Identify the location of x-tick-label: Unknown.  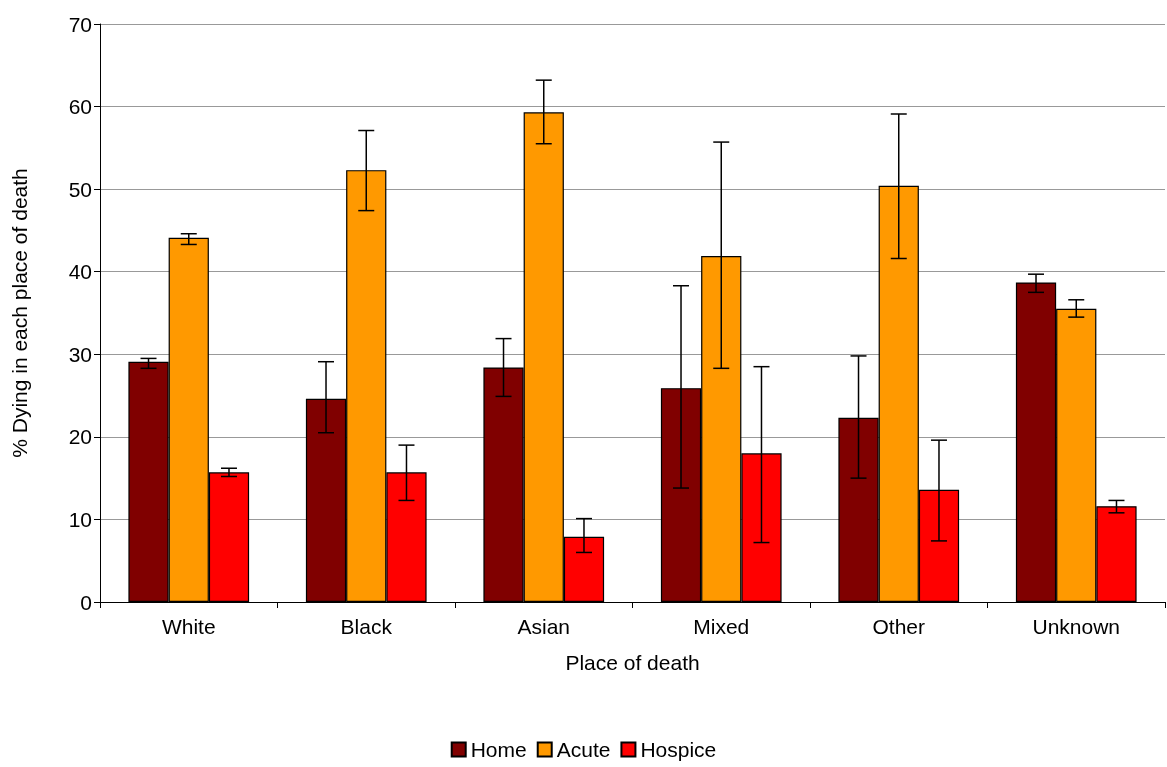
(1076, 626).